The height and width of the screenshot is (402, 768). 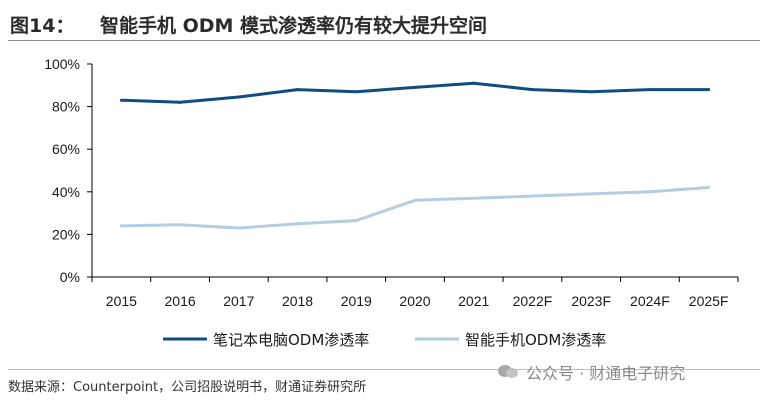 What do you see at coordinates (121, 301) in the screenshot?
I see `x-tick-label: 2015` at bounding box center [121, 301].